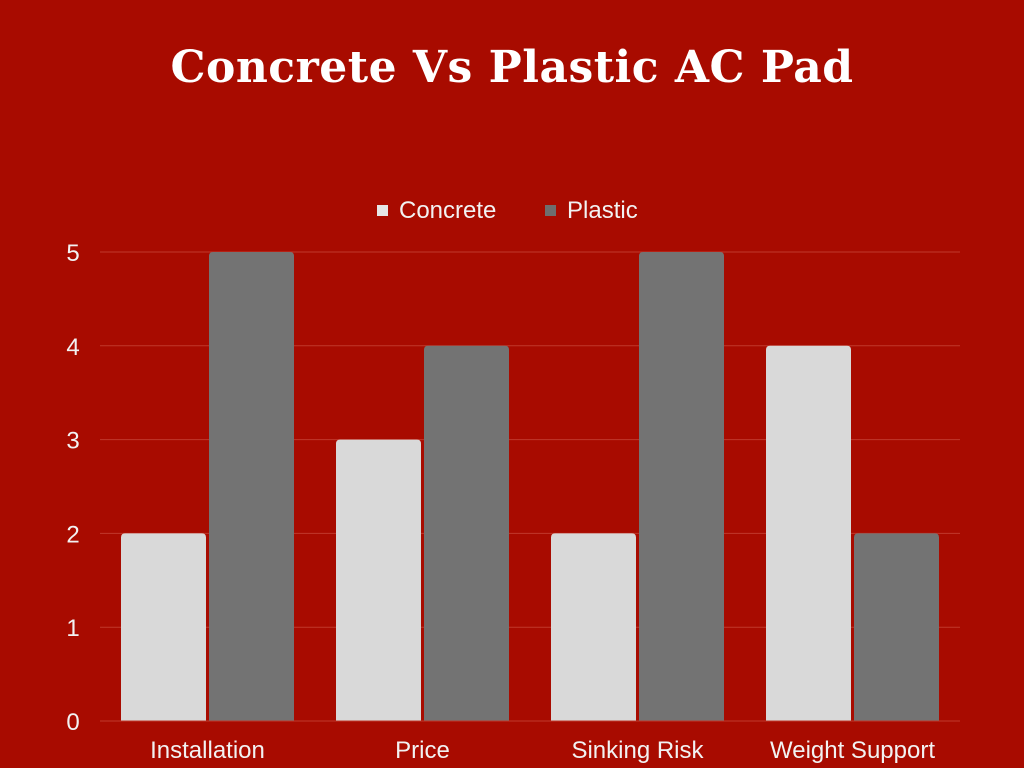  What do you see at coordinates (251, 486) in the screenshot?
I see `bar-plastic-installation` at bounding box center [251, 486].